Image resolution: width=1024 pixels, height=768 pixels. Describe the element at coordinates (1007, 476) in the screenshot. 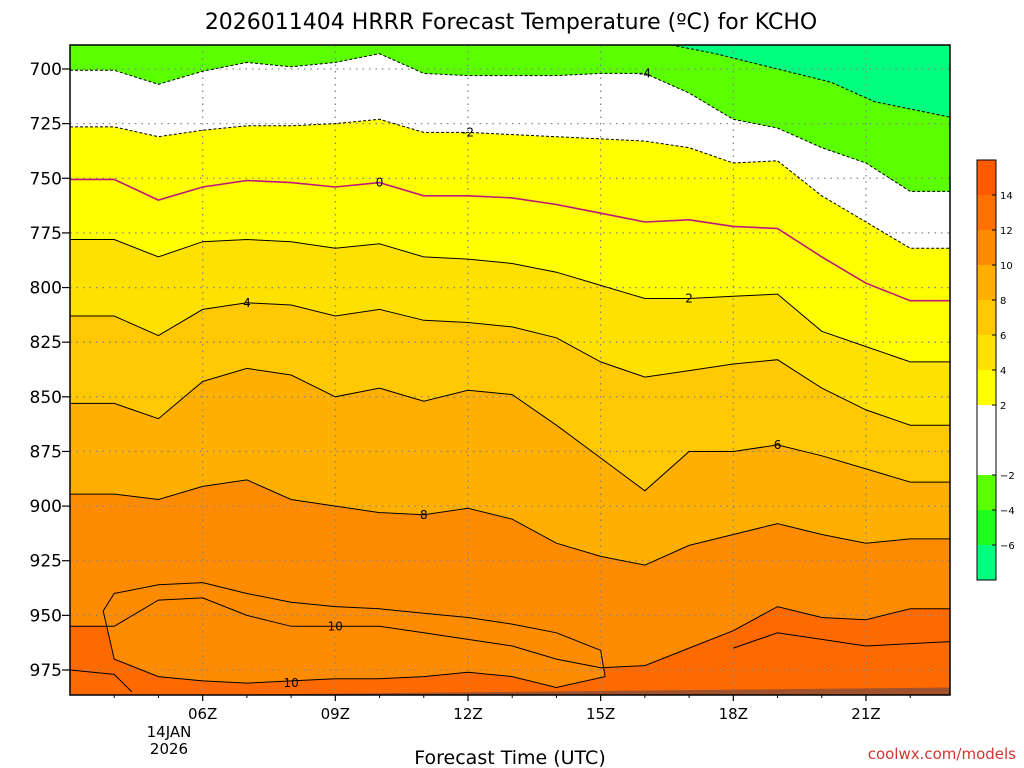

I see `colorbar-label: −2` at that location.